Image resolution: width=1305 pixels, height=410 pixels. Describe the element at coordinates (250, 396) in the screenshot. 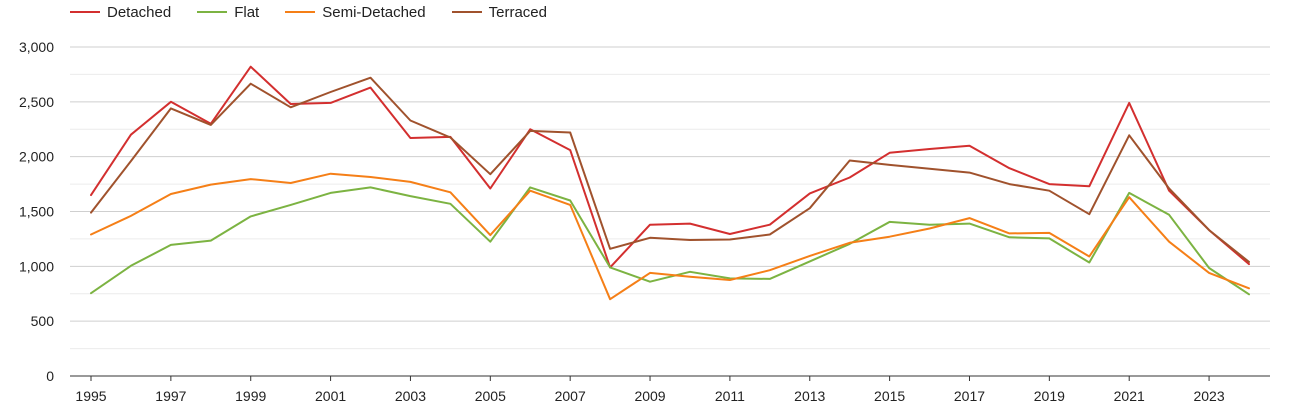

I see `x-tick-label: 1999` at that location.